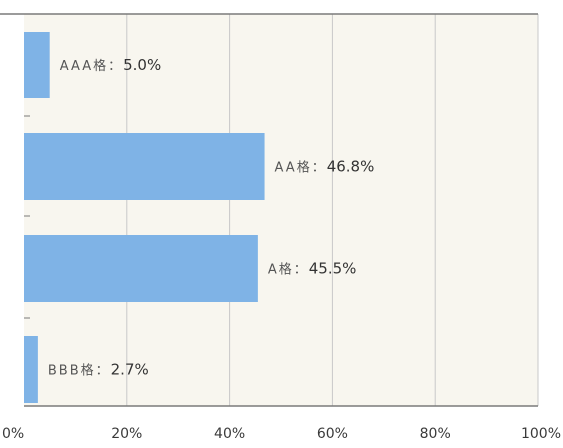  Describe the element at coordinates (229, 434) in the screenshot. I see `x-tick-label: 40%` at that location.